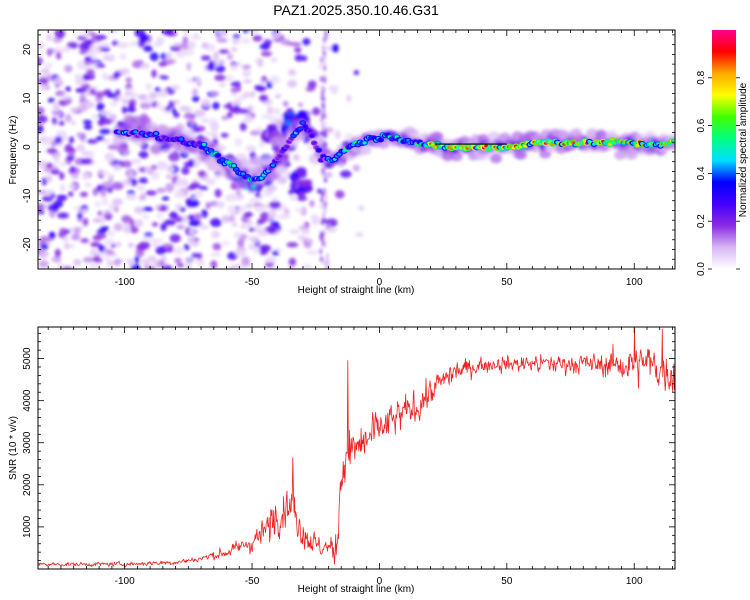 This screenshot has width=750, height=600. Describe the element at coordinates (27, 526) in the screenshot. I see `y-tick-label: 1000` at that location.